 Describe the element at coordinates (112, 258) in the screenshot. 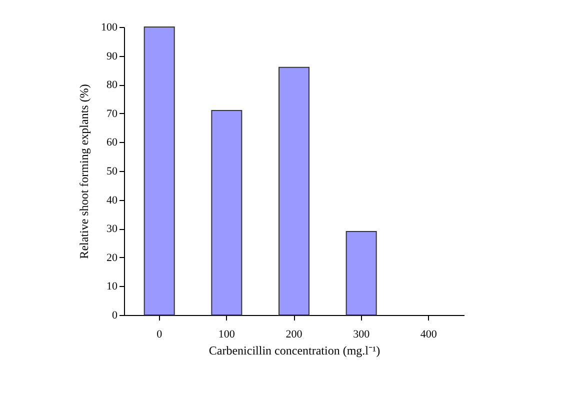

I see `y-tick-label: 20` at that location.